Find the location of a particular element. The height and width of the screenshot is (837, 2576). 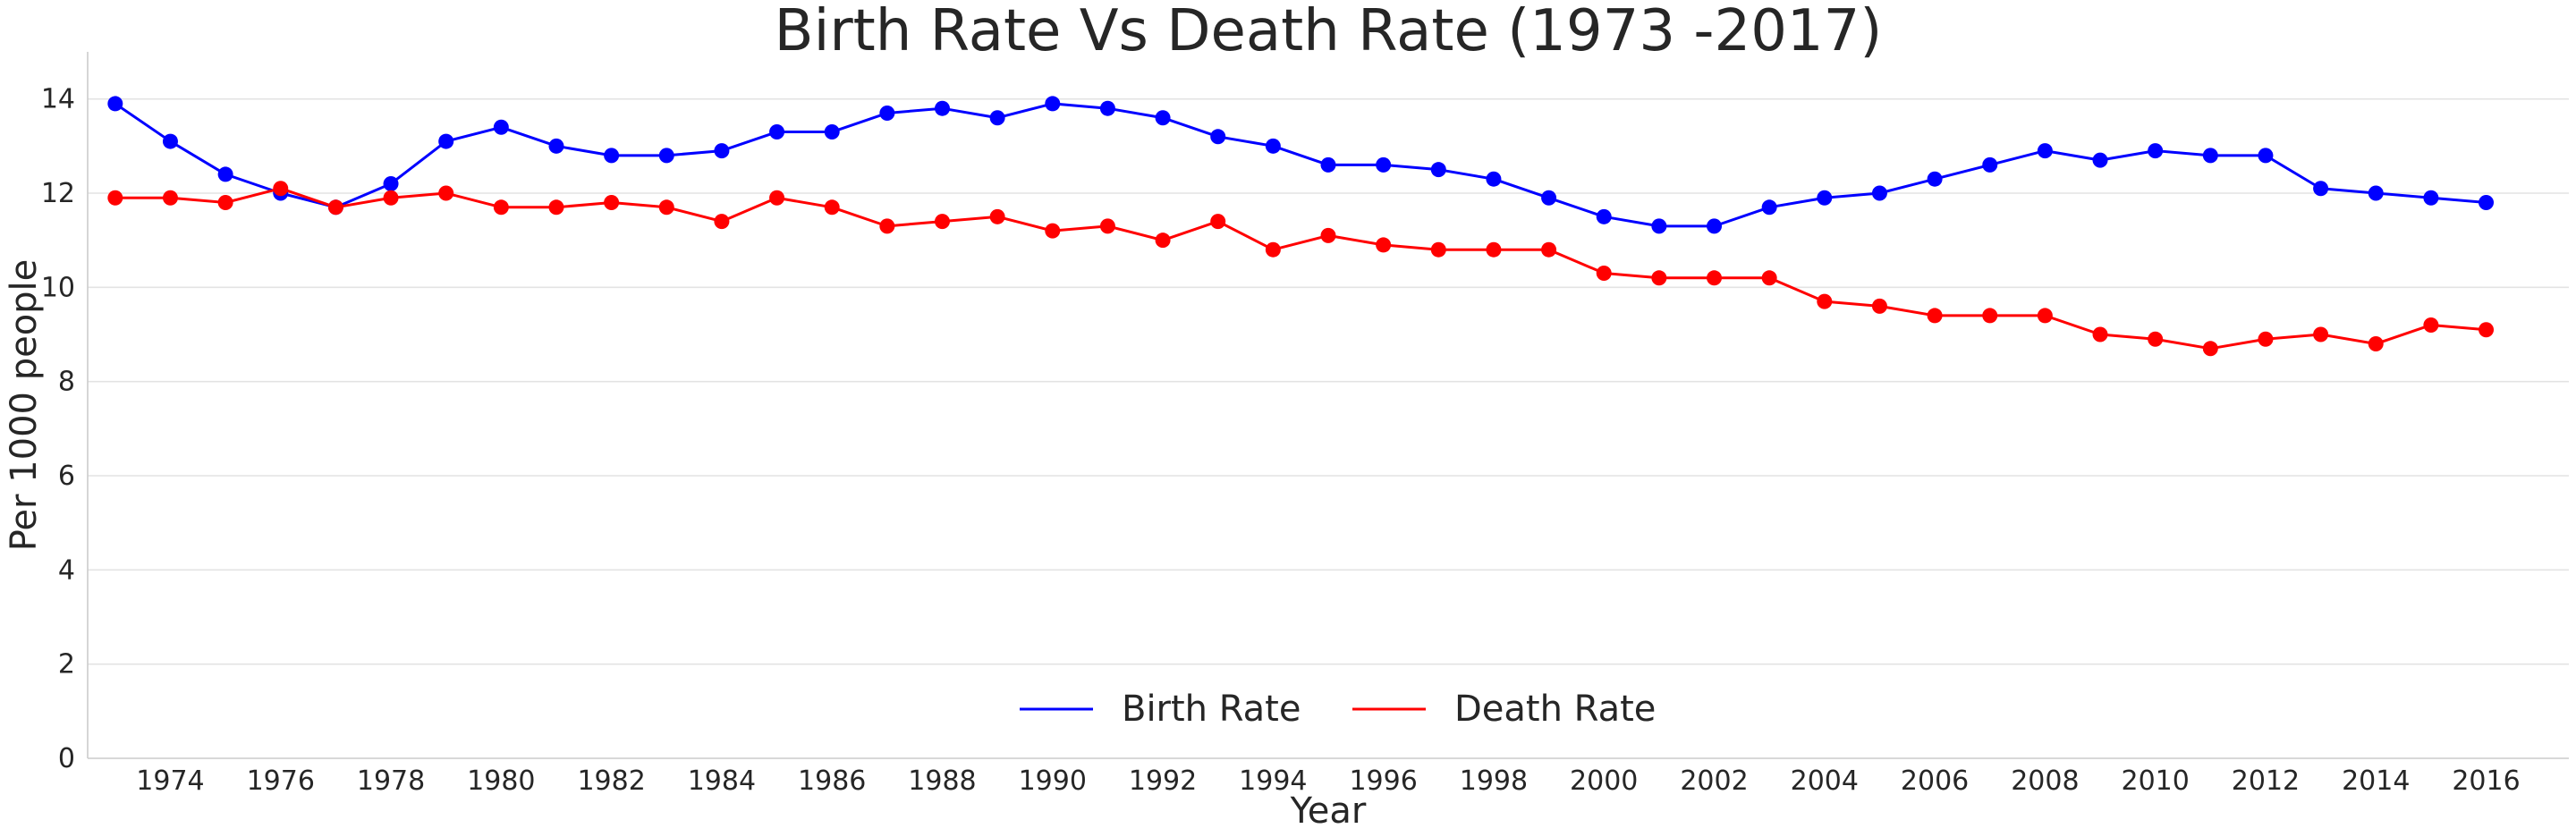

y-tick-label: 8 is located at coordinates (66, 382).